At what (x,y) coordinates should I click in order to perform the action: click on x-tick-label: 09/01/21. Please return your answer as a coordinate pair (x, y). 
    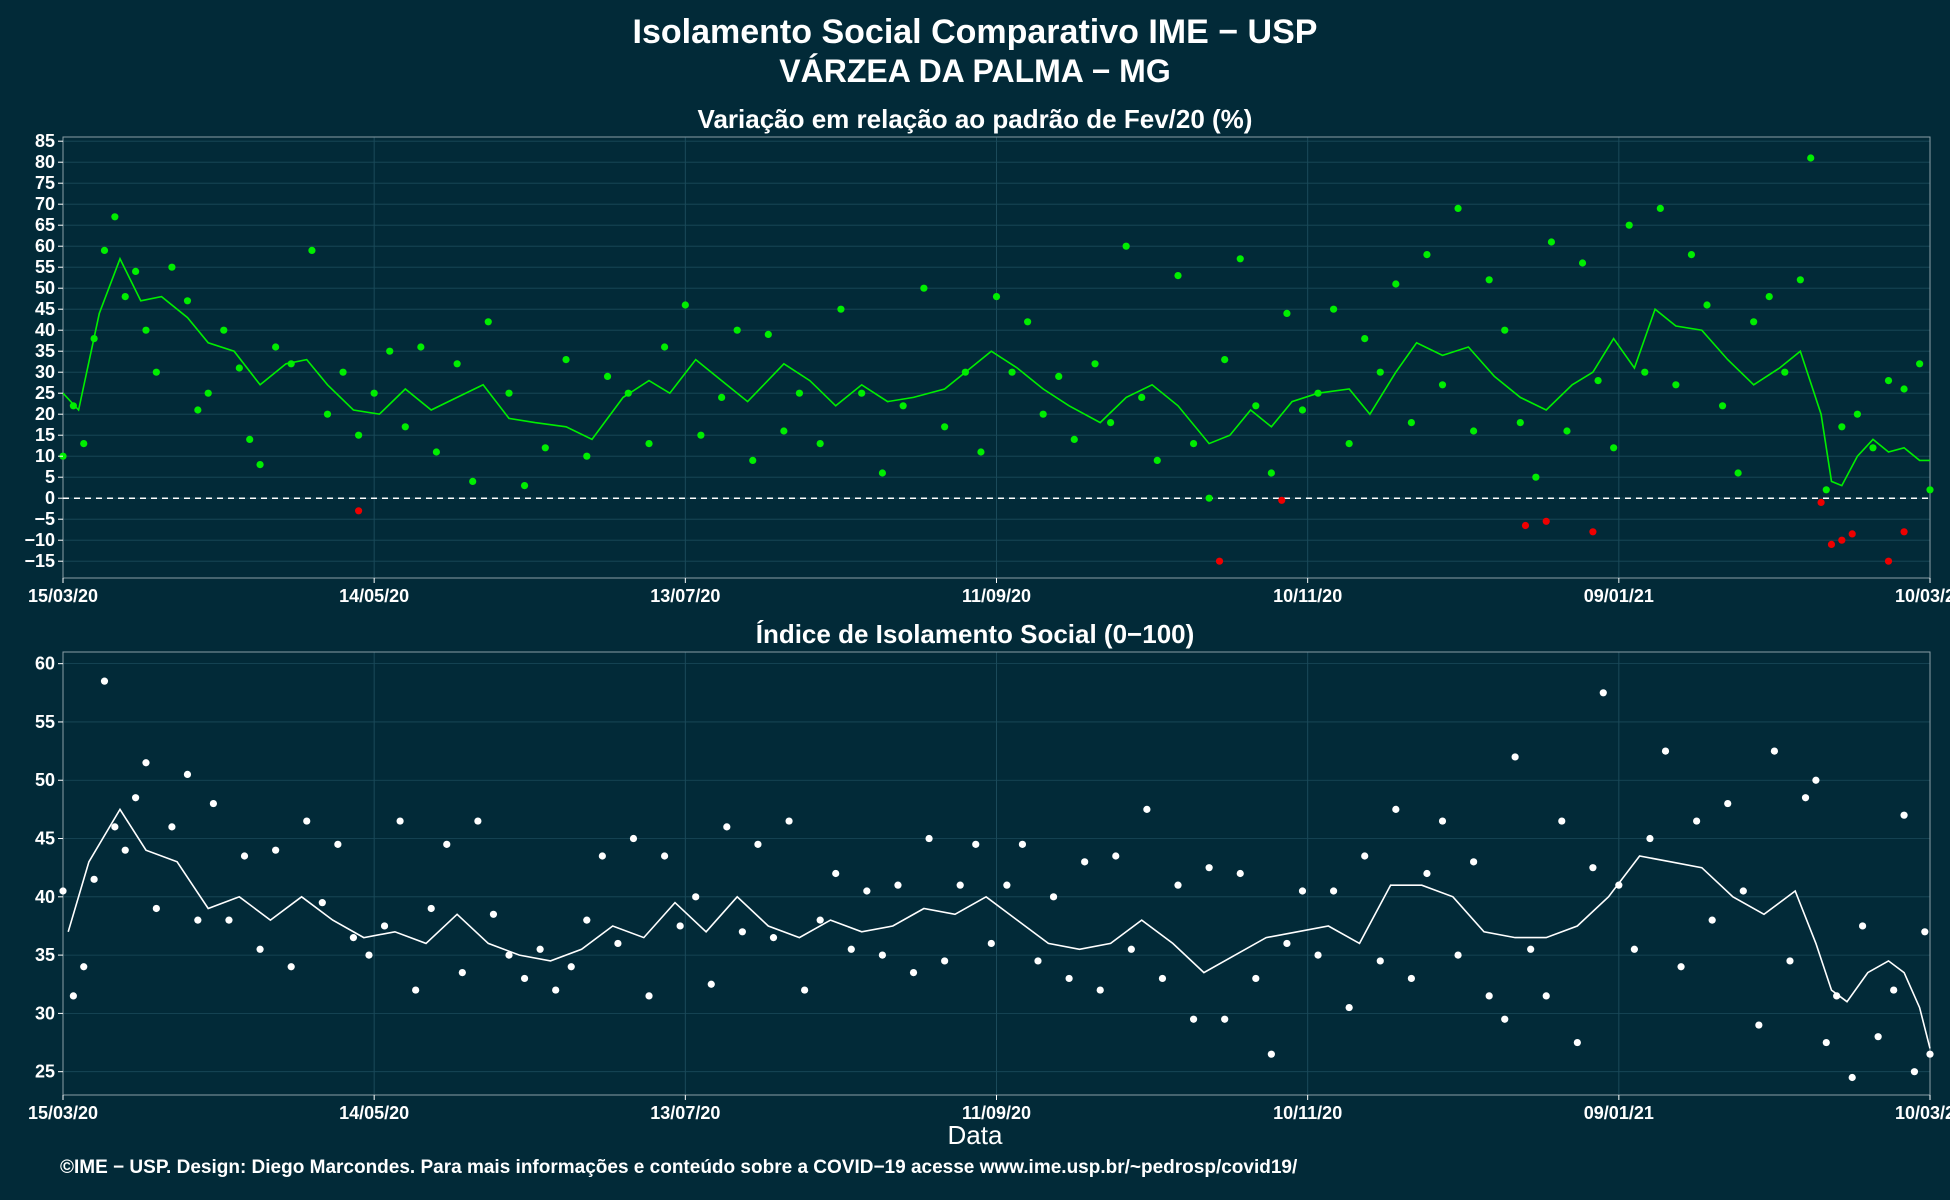
    Looking at the image, I should click on (1619, 596).